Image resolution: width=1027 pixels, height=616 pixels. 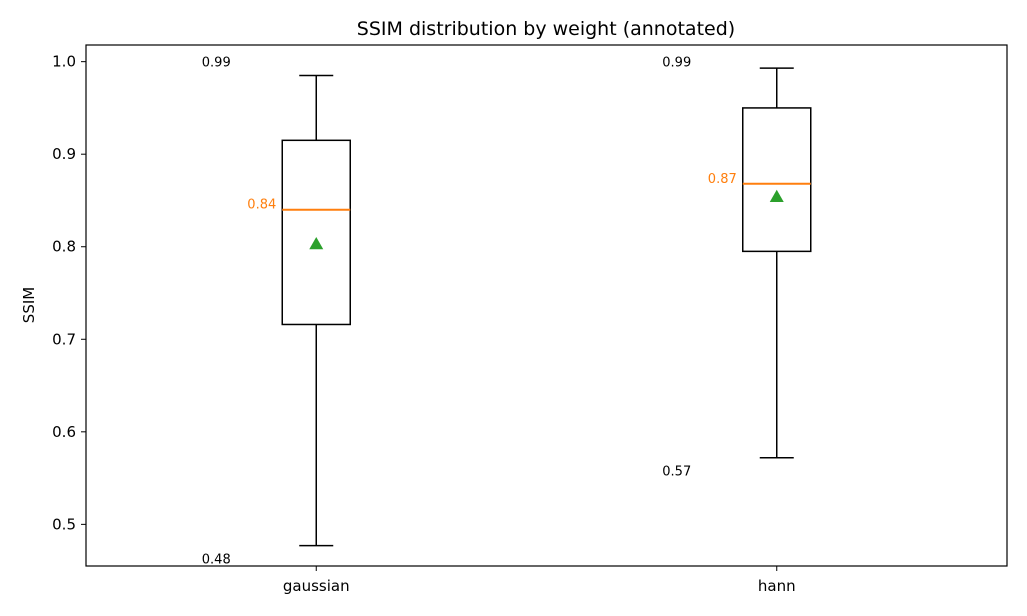 What do you see at coordinates (546, 29) in the screenshot?
I see `chart-title: SSIM distribution by weight (annotated)` at bounding box center [546, 29].